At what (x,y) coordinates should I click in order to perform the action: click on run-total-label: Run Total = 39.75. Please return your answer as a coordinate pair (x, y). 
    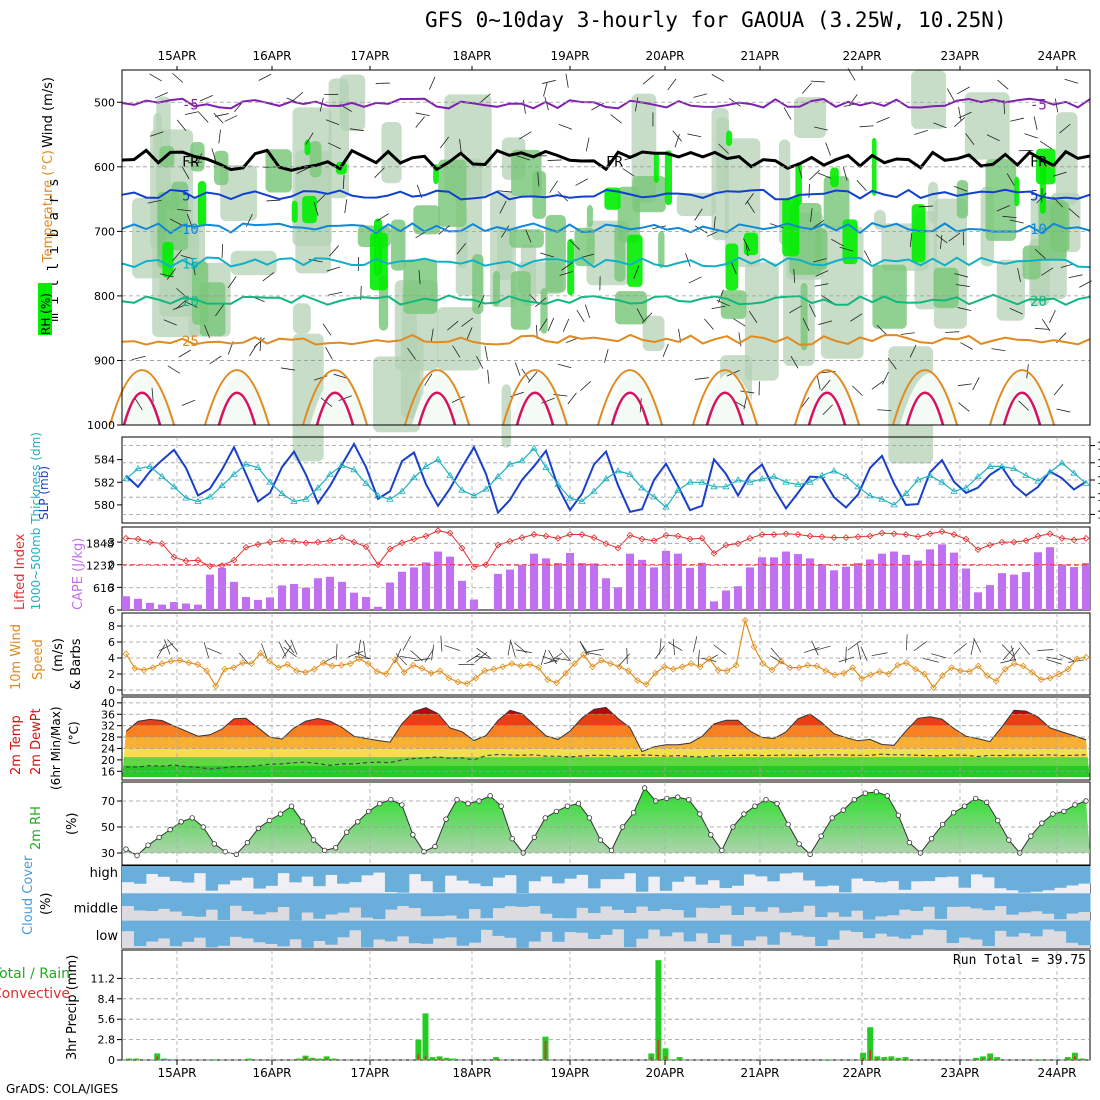
    Looking at the image, I should click on (1019, 960).